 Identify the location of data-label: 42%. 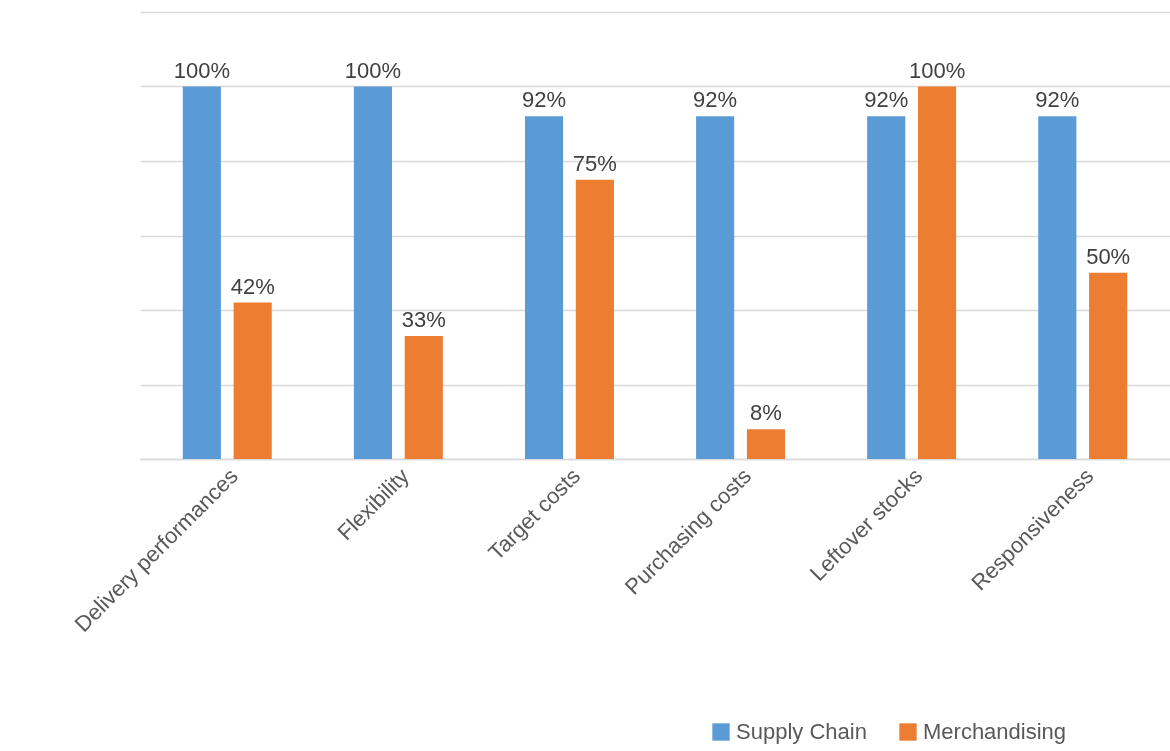
(252, 286).